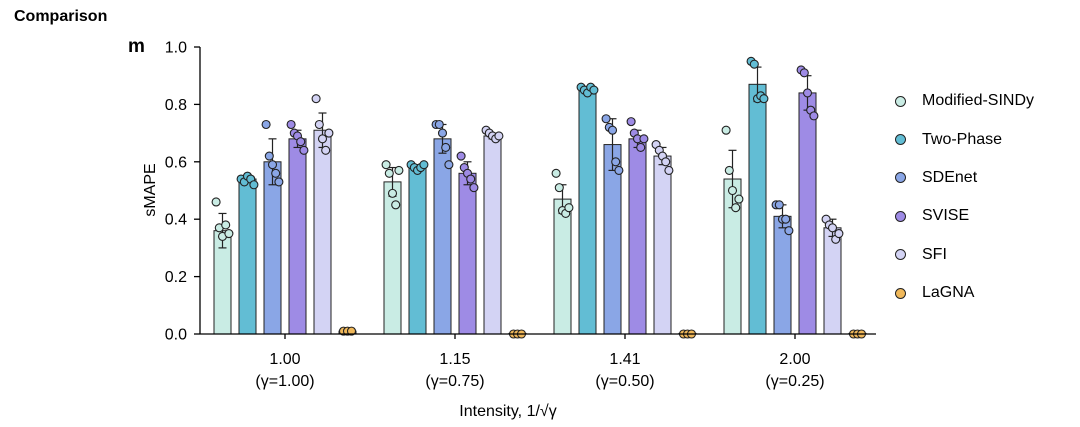 This screenshot has height=427, width=1080. I want to click on legend-item: Modified-SINDy, so click(964, 101).